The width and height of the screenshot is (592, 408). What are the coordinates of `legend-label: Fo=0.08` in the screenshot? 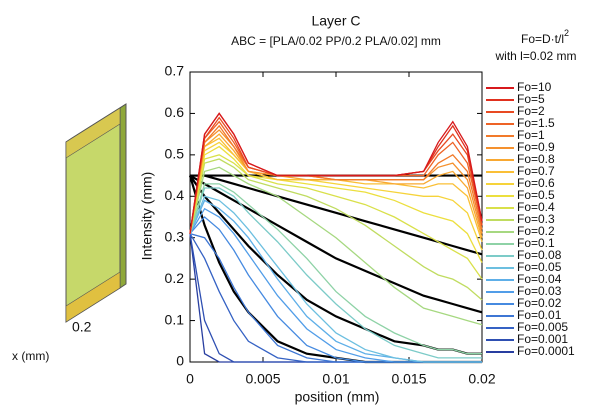 It's located at (539, 255).